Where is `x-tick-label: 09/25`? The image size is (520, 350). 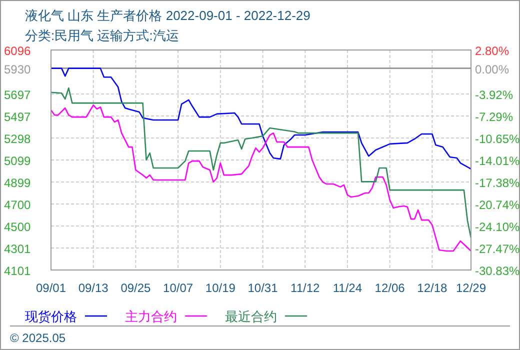
x-tick-label: 09/25 is located at coordinates (136, 288).